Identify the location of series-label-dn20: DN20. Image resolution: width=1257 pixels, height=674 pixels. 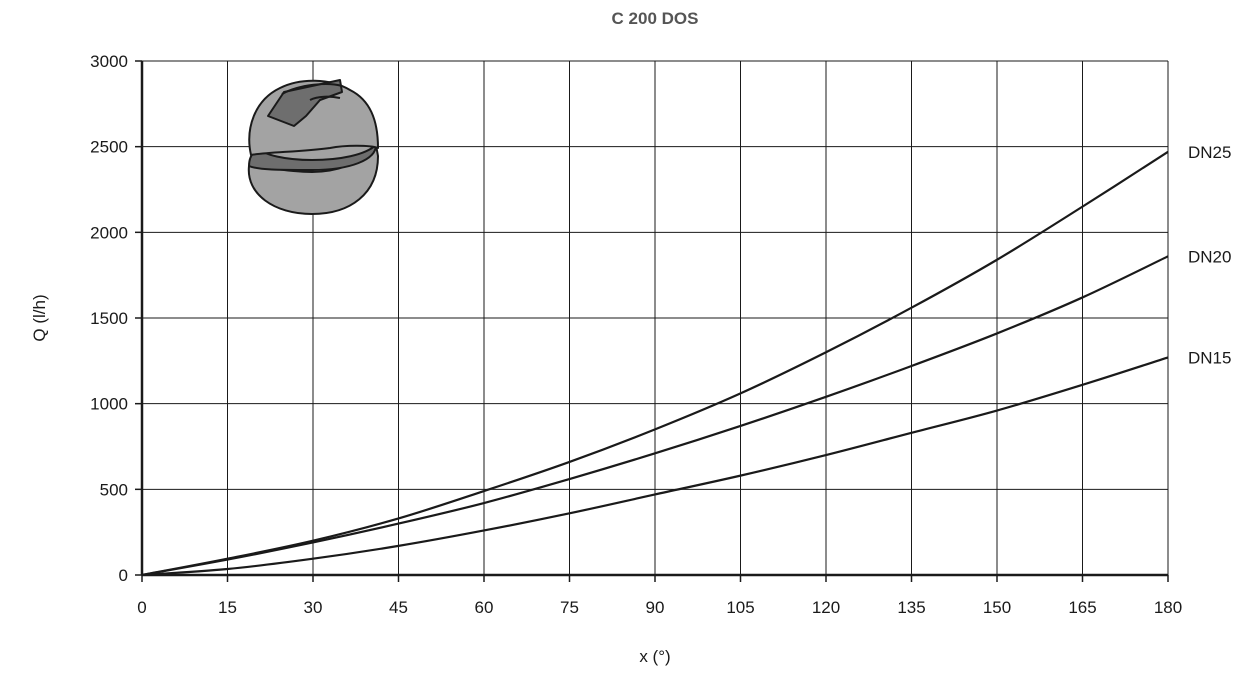
(1209, 256).